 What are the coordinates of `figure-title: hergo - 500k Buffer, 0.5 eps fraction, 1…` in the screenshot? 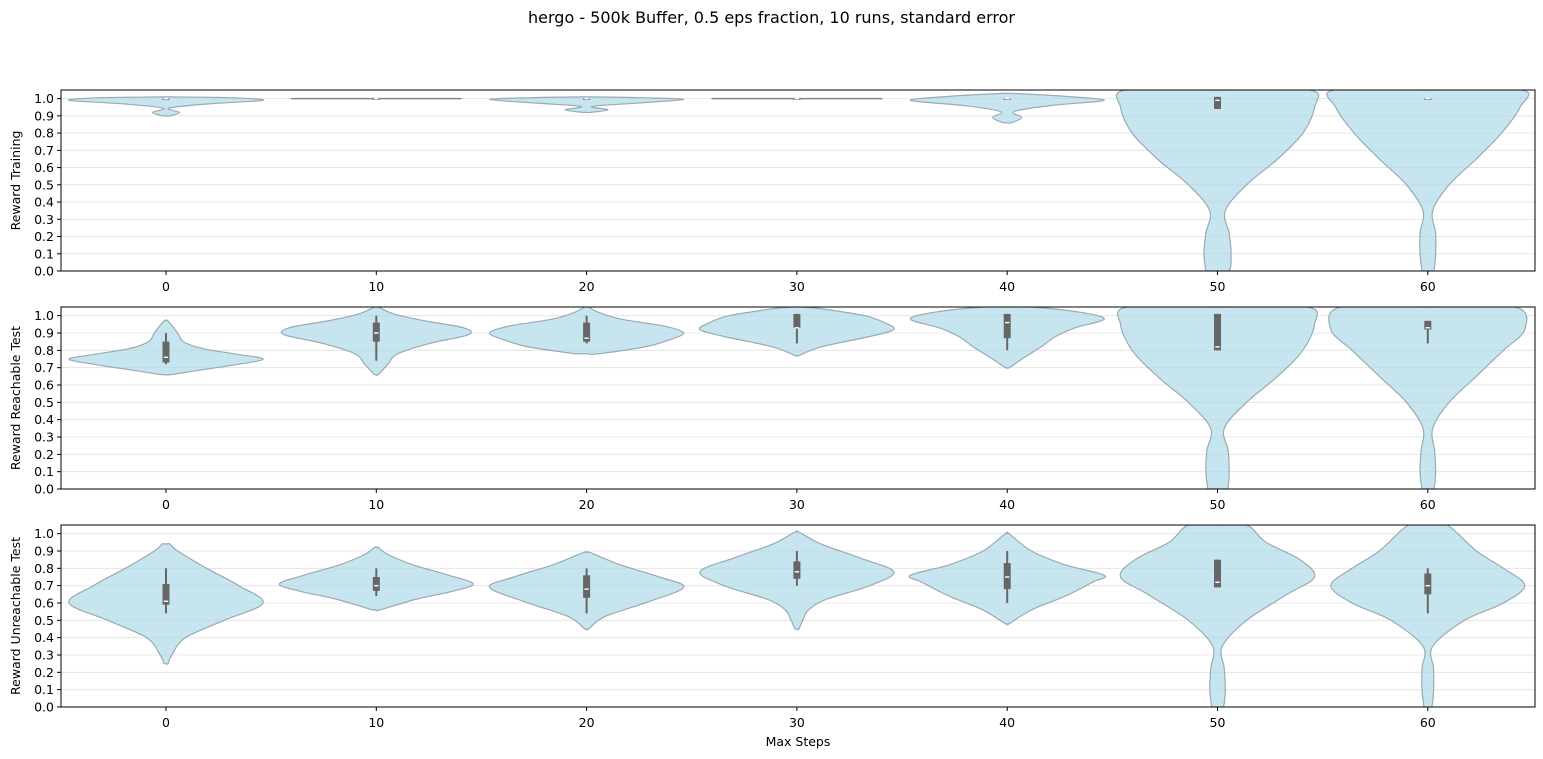 It's located at (771, 17).